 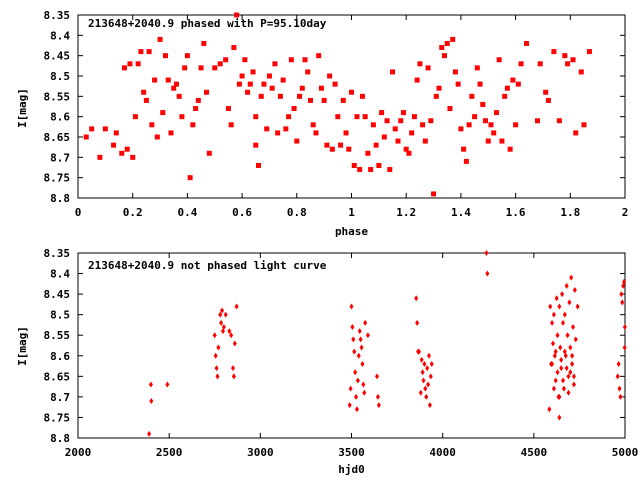 What do you see at coordinates (297, 212) in the screenshot?
I see `x-tick-label: 0.8` at bounding box center [297, 212].